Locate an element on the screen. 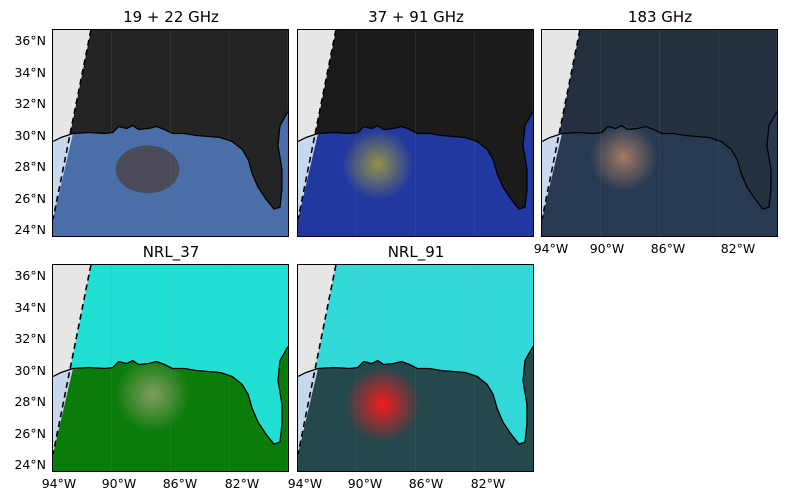  map-panel-37-91ghz is located at coordinates (415, 133).